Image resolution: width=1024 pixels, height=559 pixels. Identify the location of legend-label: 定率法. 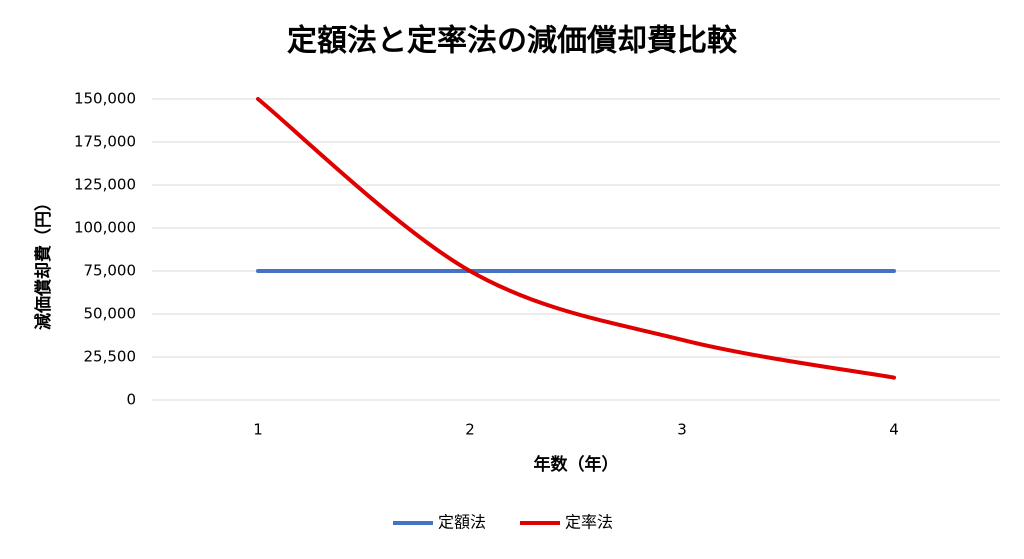
(589, 522).